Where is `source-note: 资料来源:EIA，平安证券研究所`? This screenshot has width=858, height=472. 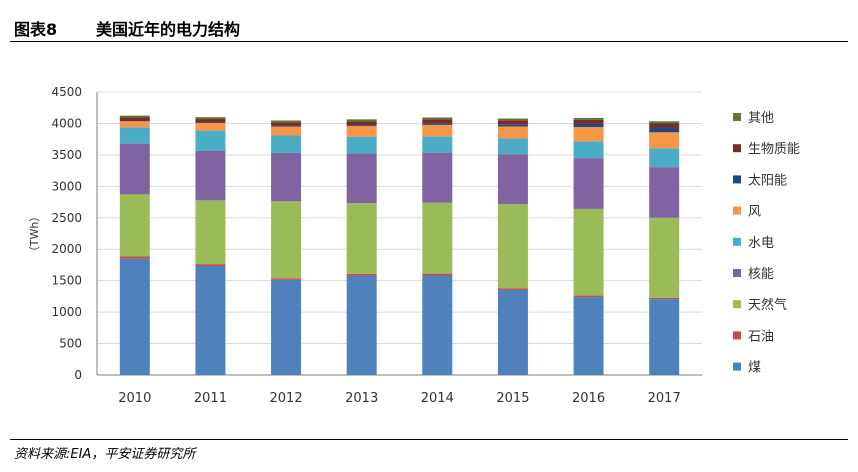 source-note: 资料来源:EIA，平安证券研究所 is located at coordinates (105, 454).